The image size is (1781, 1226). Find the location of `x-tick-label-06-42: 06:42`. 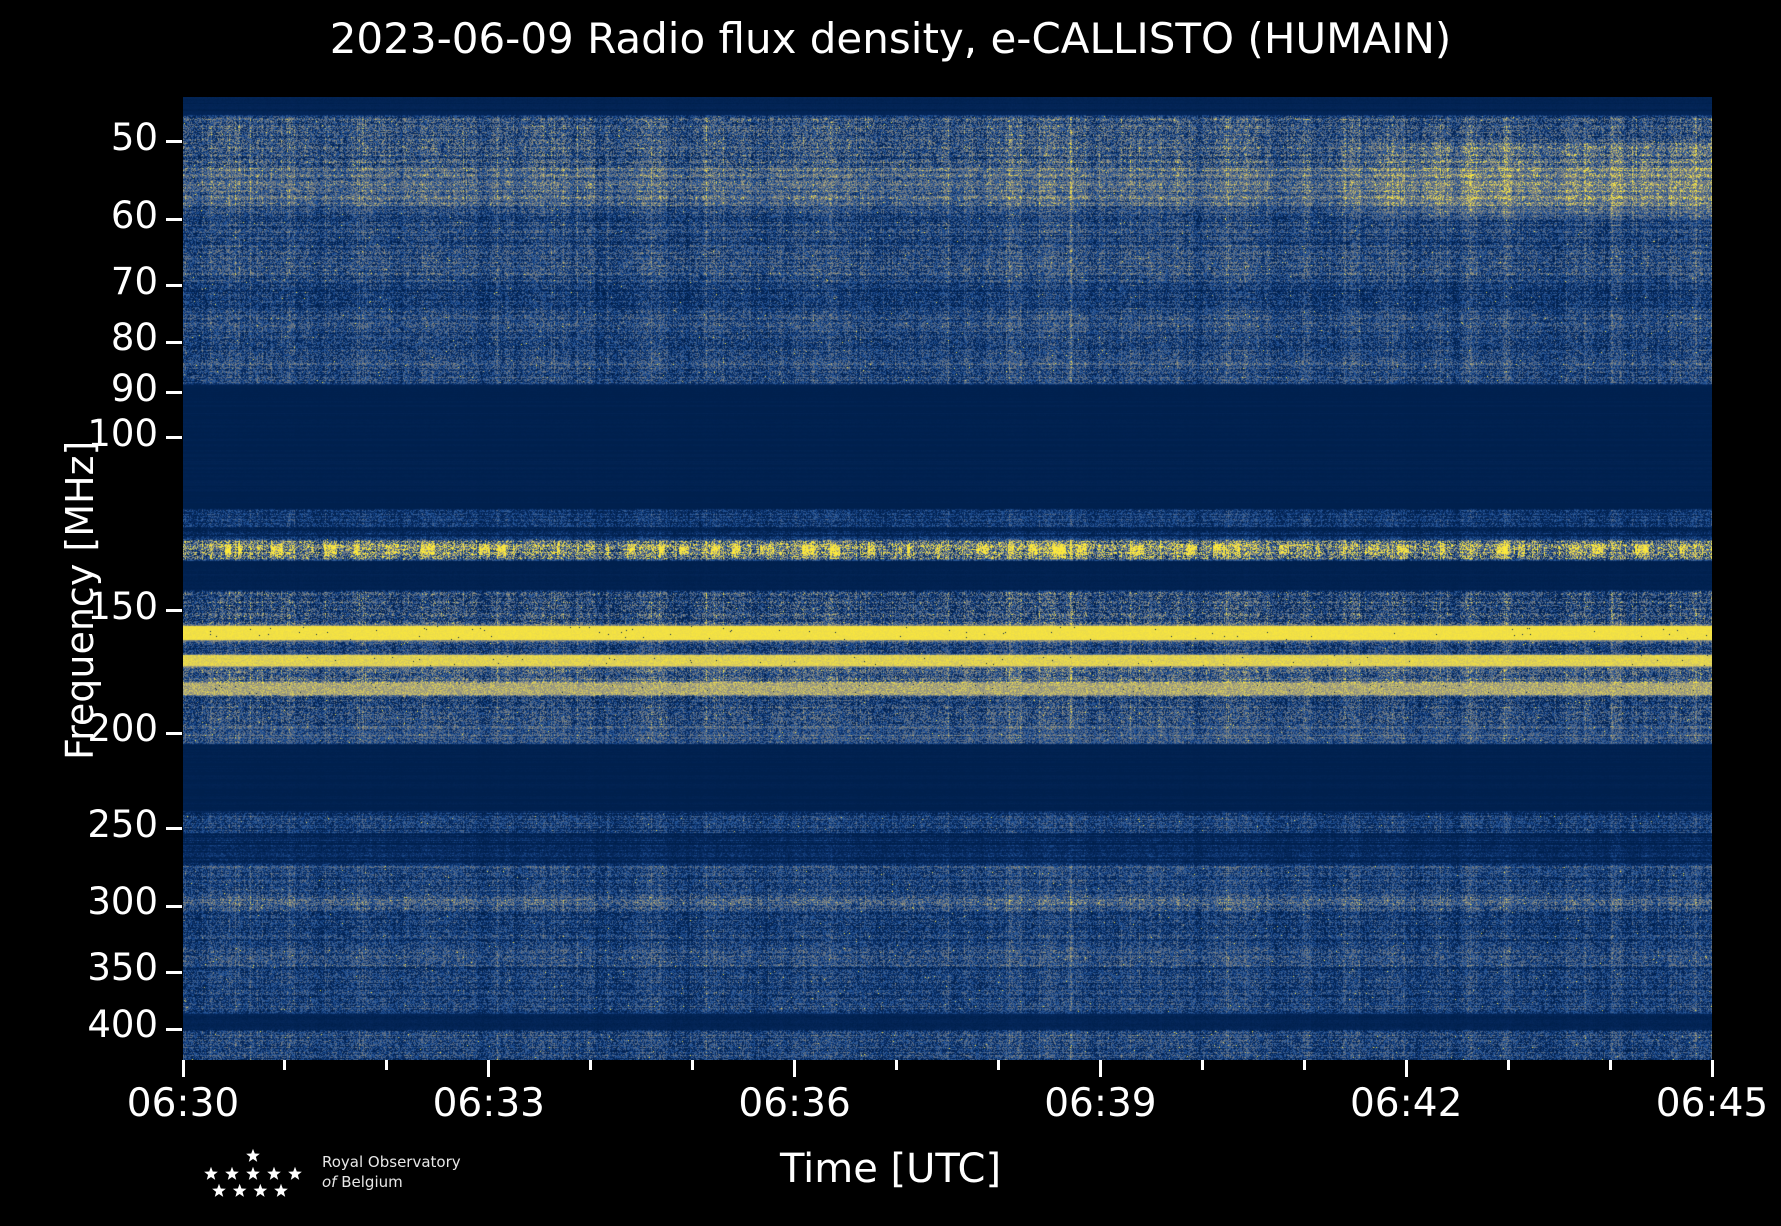

x-tick-label-06-42: 06:42 is located at coordinates (1406, 1103).